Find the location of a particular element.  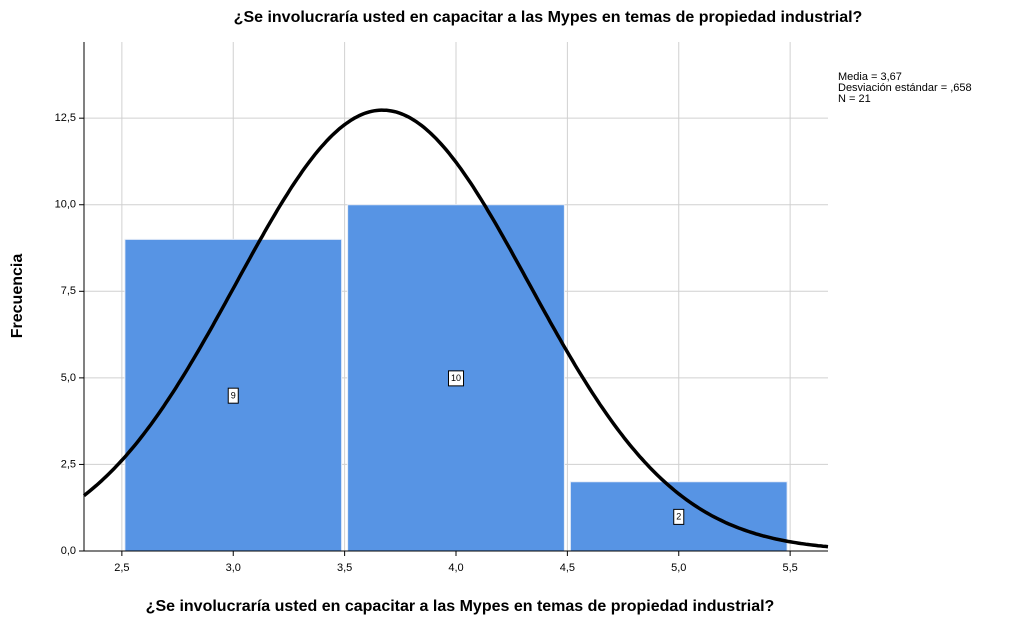

annotation: Desviación estándar = ,658 is located at coordinates (905, 88).